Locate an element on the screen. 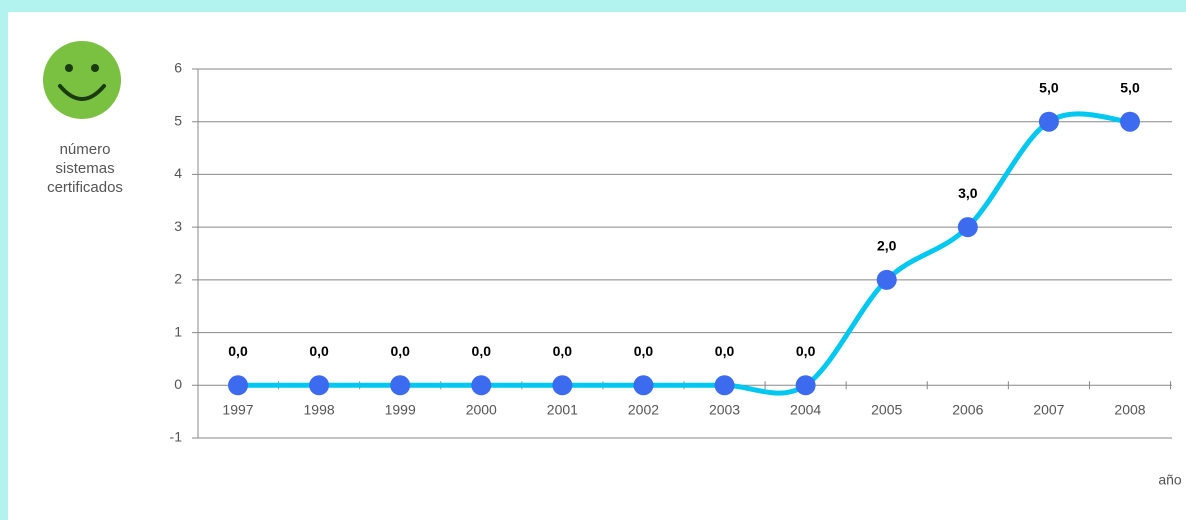 The height and width of the screenshot is (520, 1186). x-tick-label: 2002 is located at coordinates (643, 410).